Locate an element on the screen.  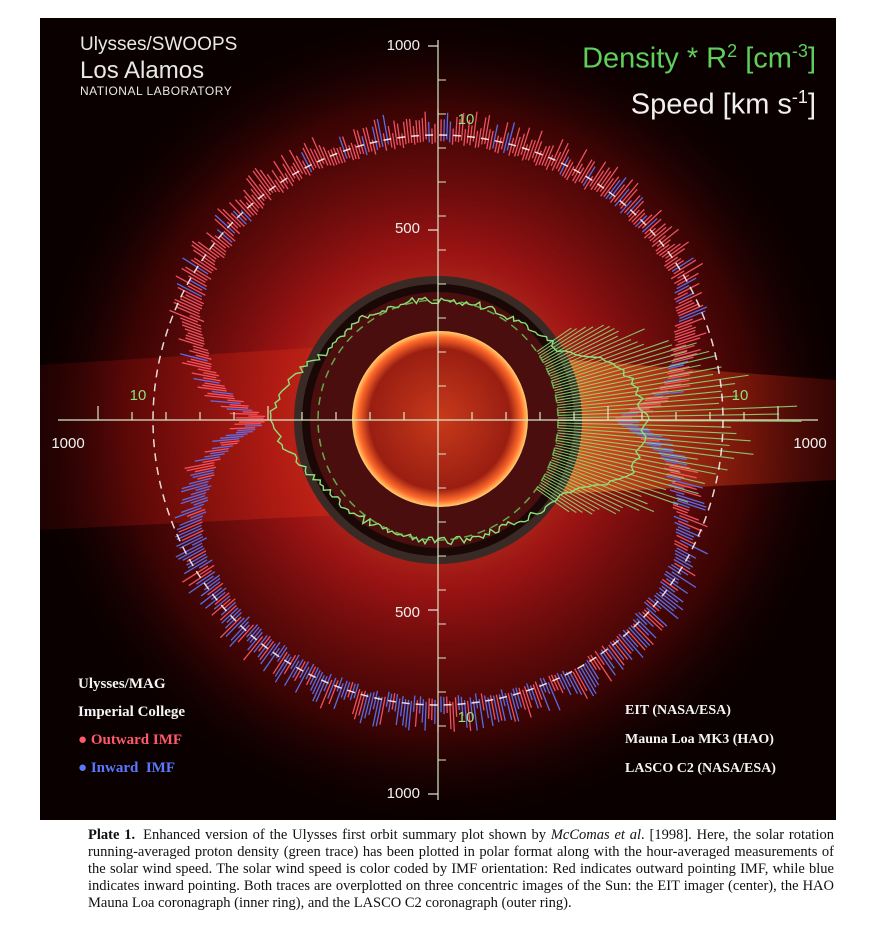
speed-label: Speed [km s is located at coordinates (711, 104).